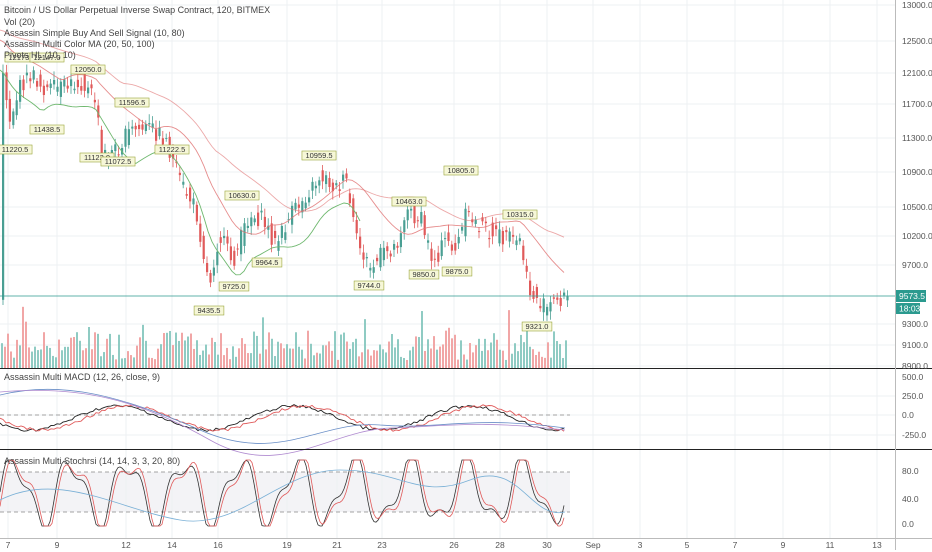  I want to click on price-axis-label: 11700.0, so click(917, 104).